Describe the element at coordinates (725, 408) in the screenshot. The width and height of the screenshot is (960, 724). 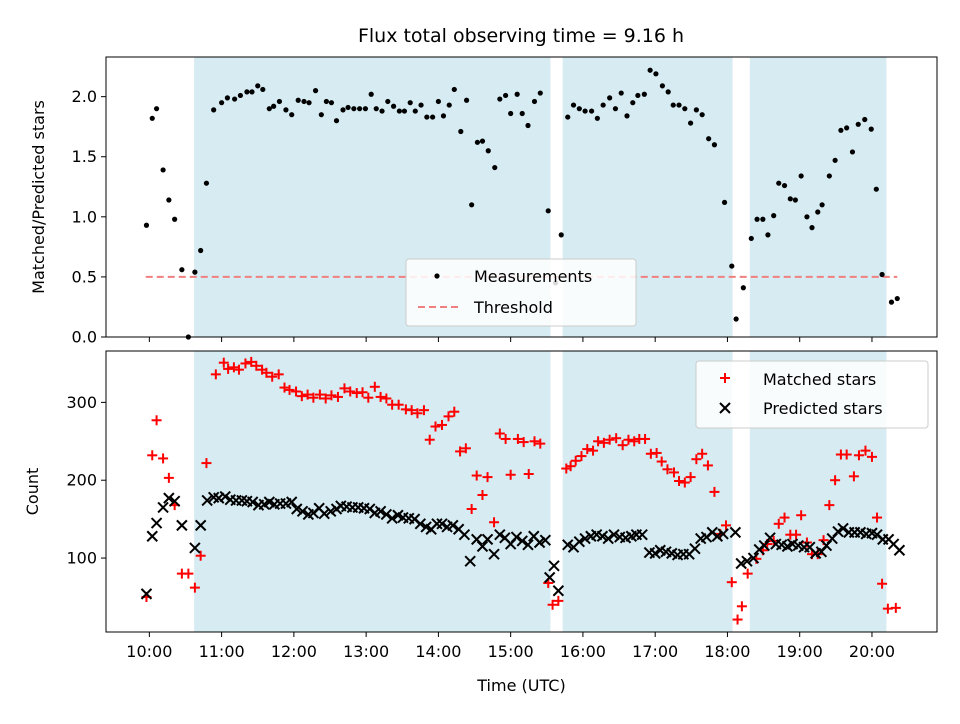
I see `legend-cross-glyph` at that location.